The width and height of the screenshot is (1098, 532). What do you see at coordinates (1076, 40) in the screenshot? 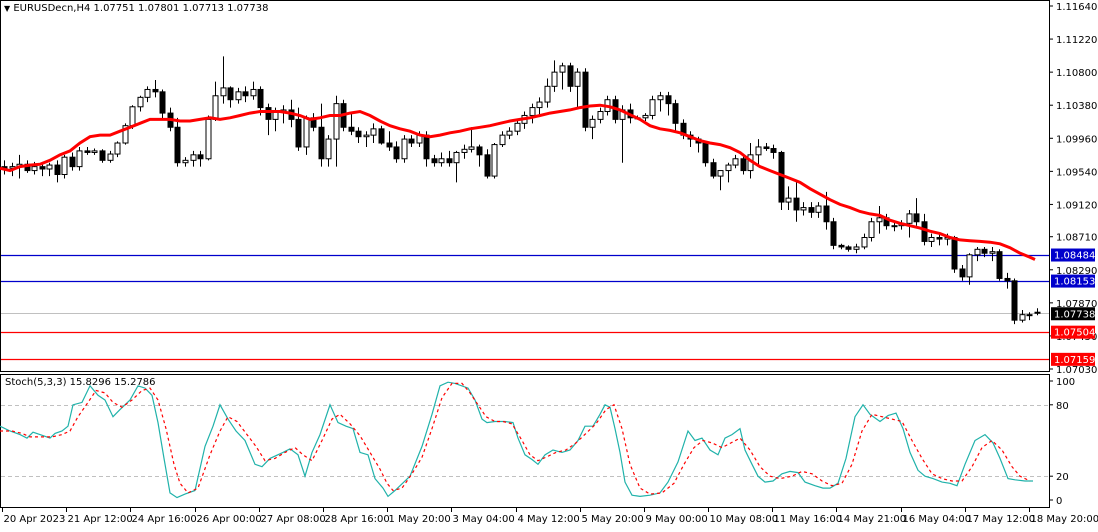
I see `price-tick-label: 1.11220` at bounding box center [1076, 40].